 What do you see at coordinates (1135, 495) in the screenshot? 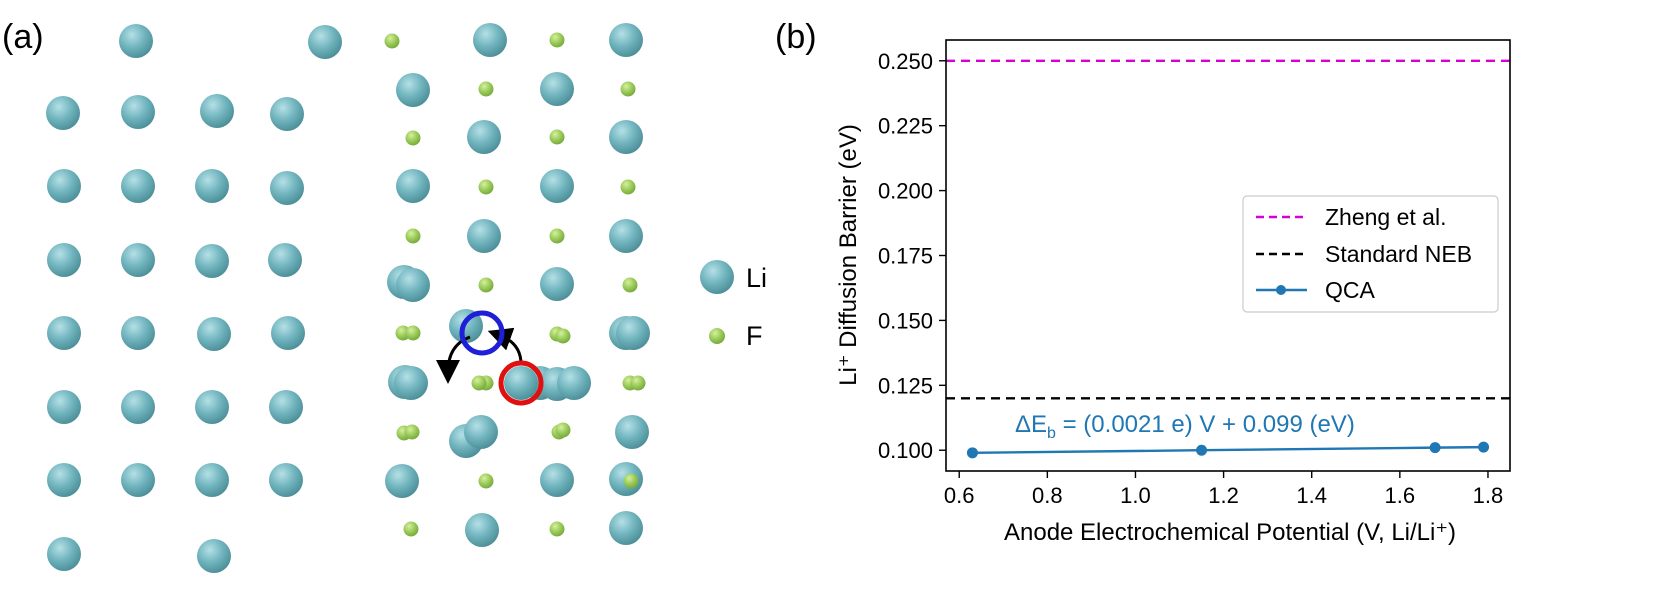
I see `x-tick-label: 1.0` at bounding box center [1135, 495].